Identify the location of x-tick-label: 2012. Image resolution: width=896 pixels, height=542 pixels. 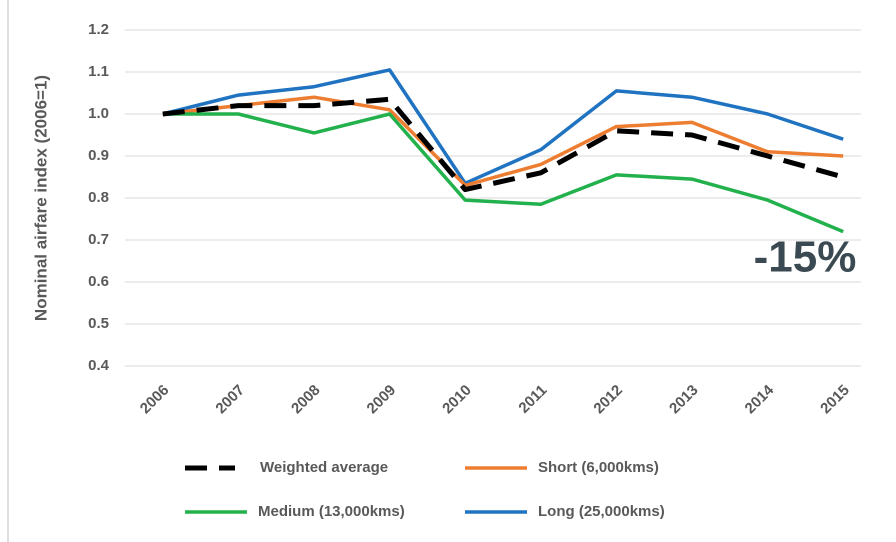
(608, 400).